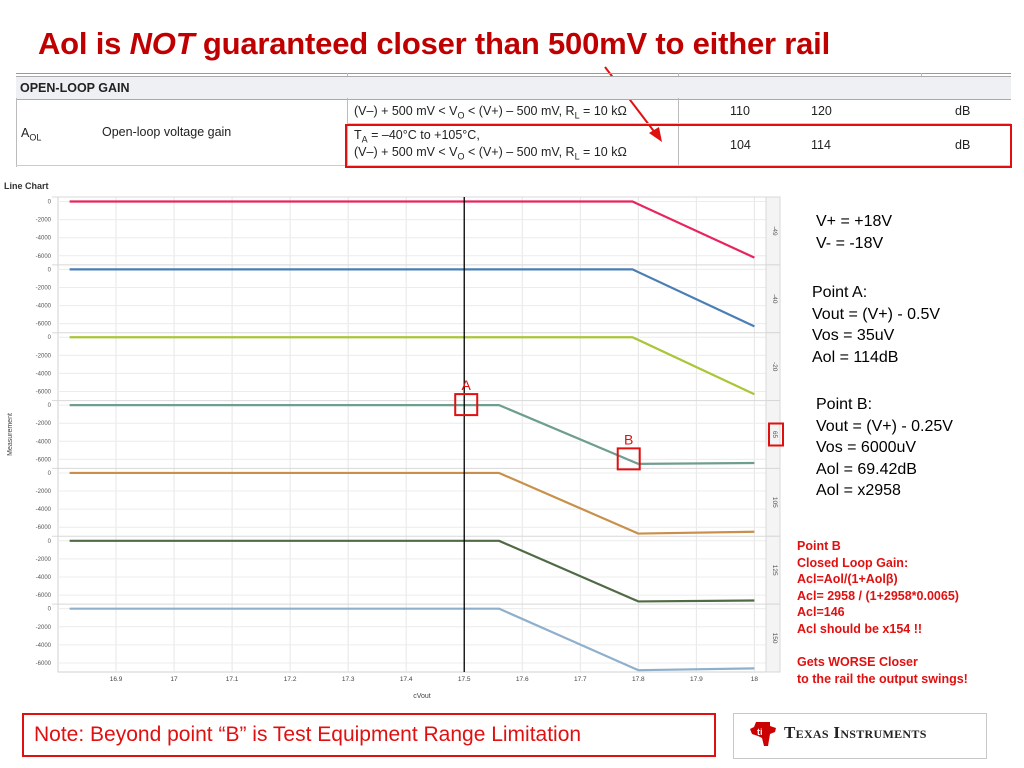 The height and width of the screenshot is (768, 1024). I want to click on logo-frame, so click(860, 736).